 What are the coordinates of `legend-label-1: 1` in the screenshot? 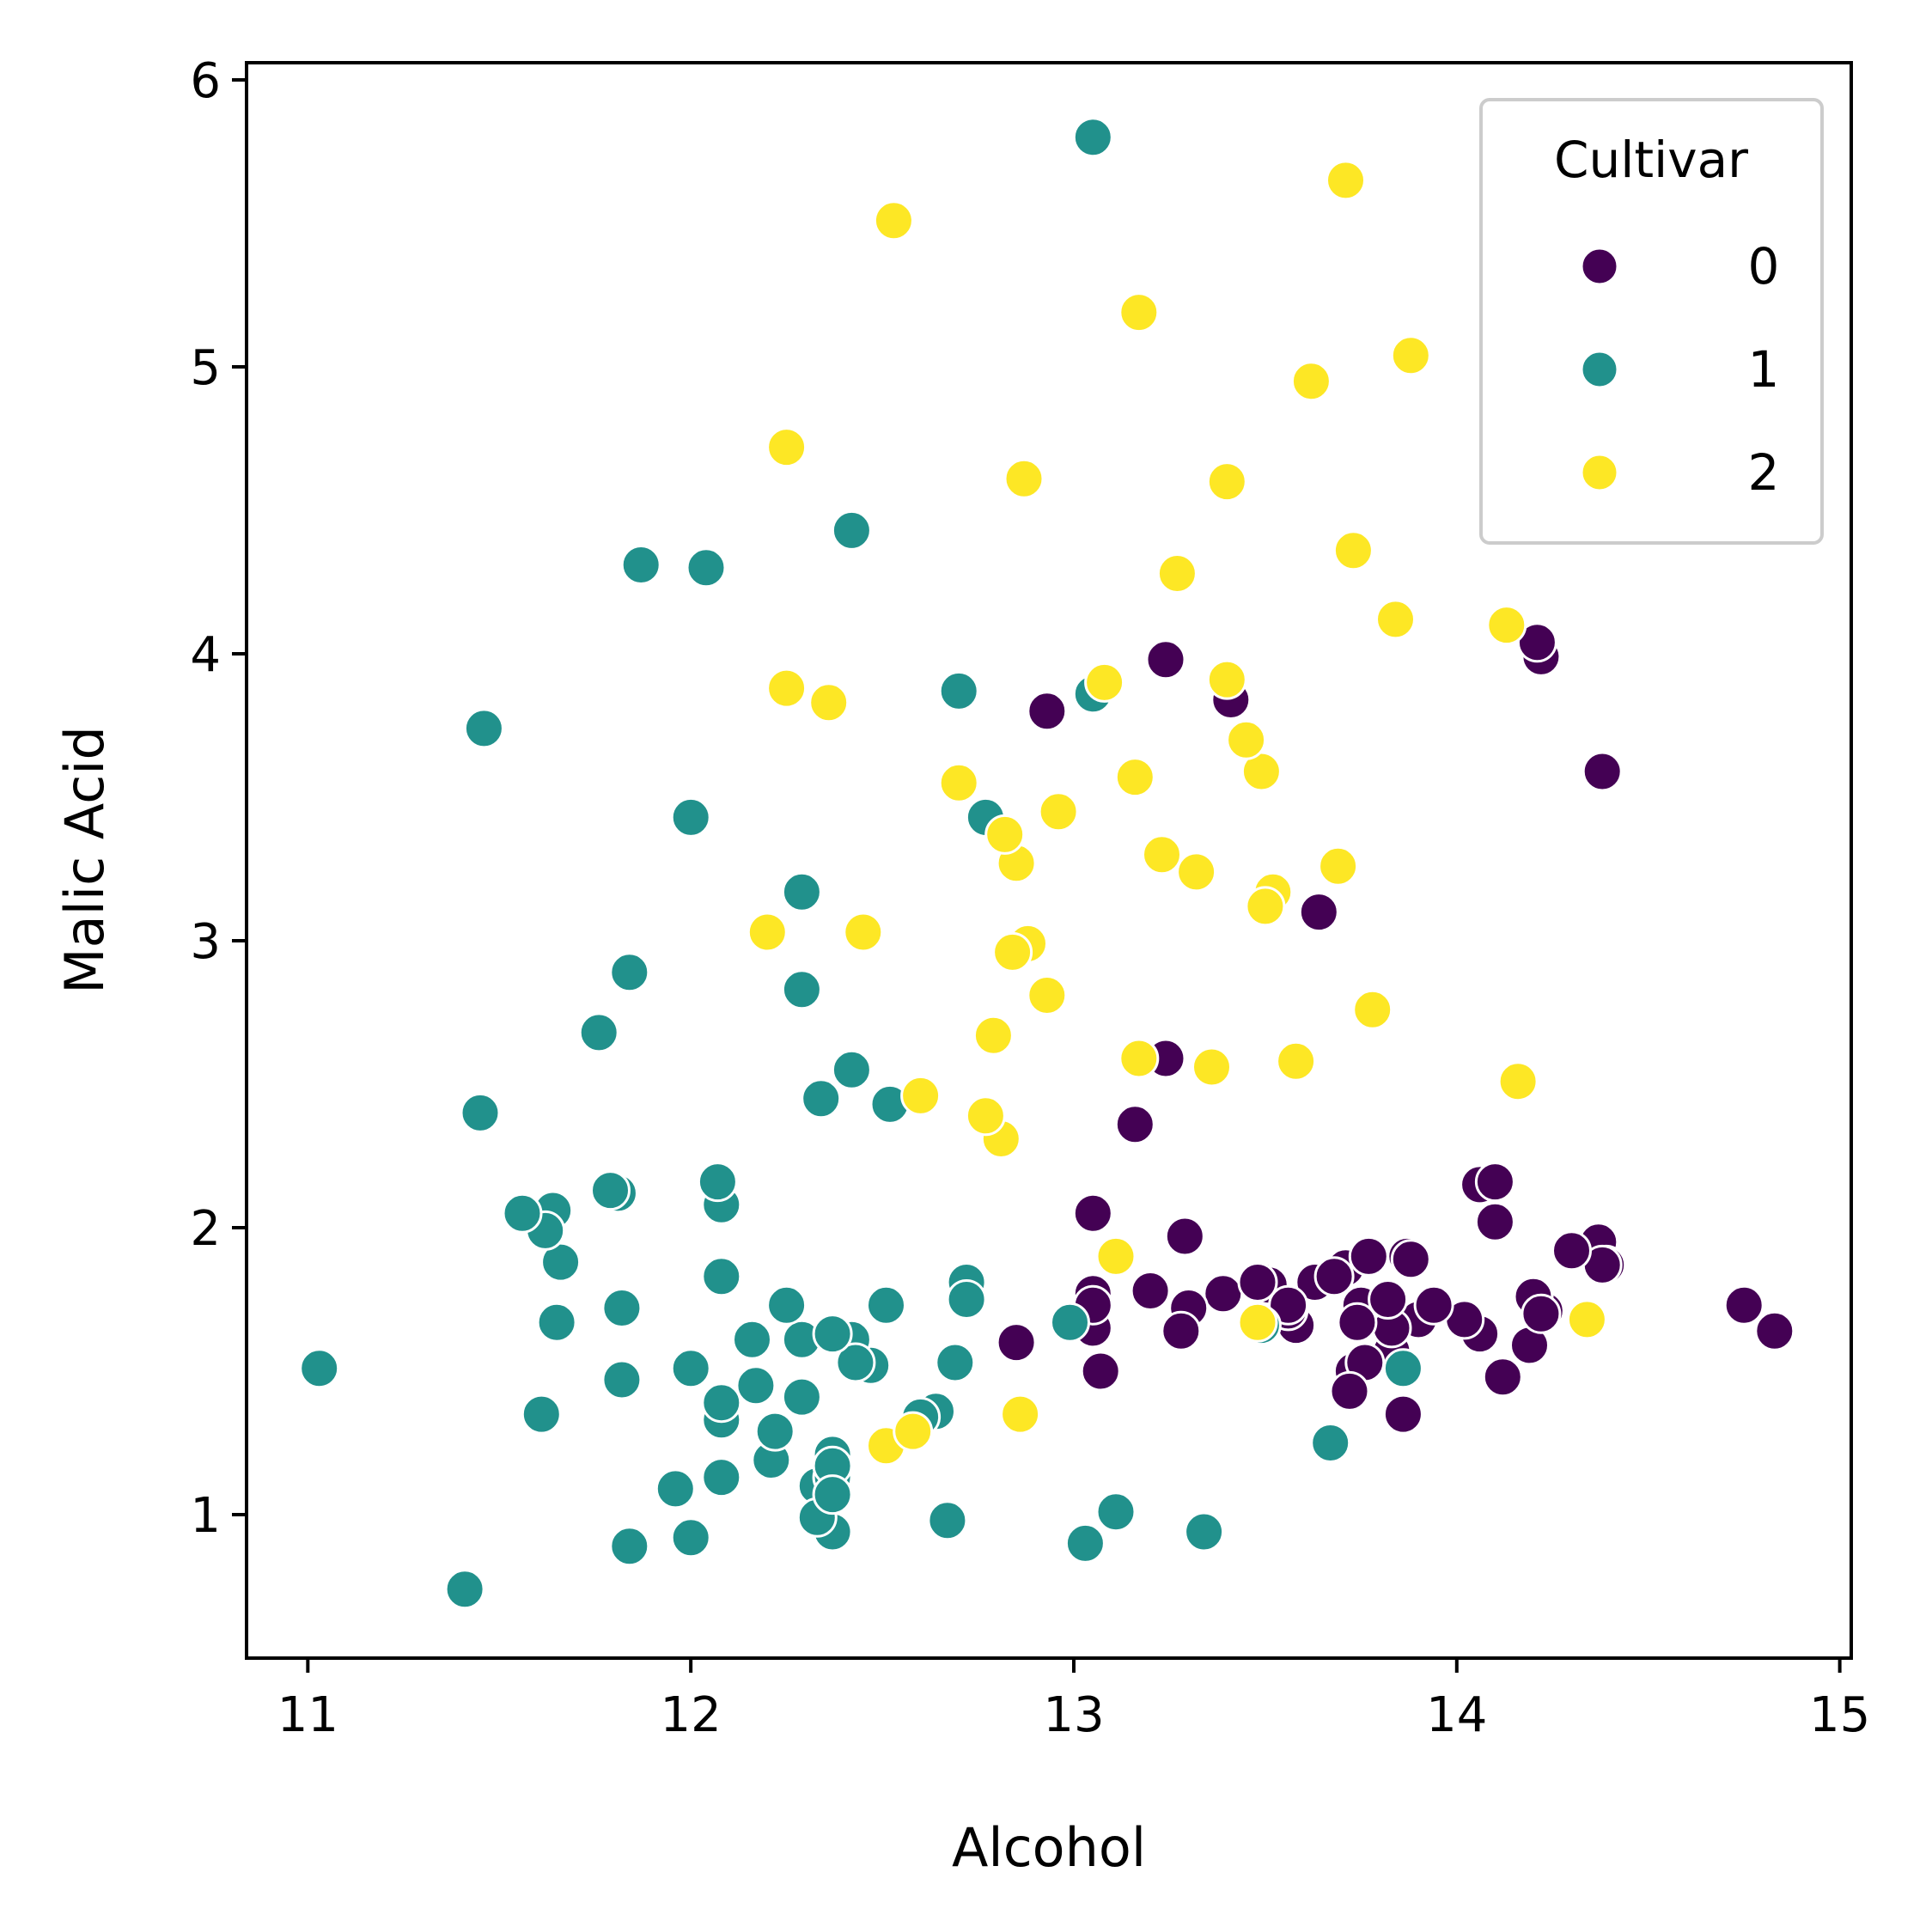 It's located at (1764, 369).